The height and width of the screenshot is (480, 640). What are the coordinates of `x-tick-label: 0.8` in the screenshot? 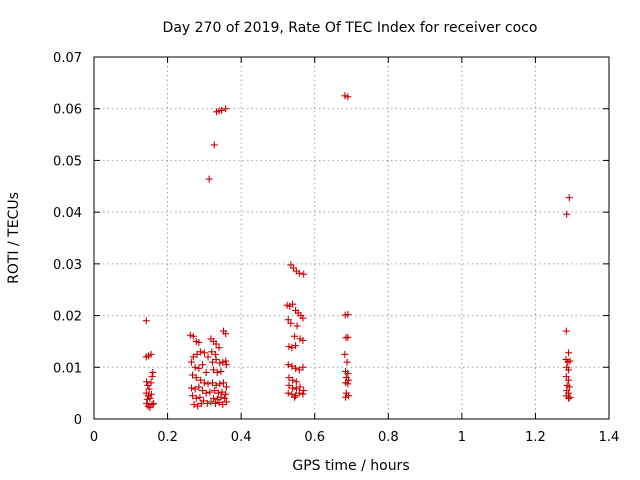 It's located at (388, 437).